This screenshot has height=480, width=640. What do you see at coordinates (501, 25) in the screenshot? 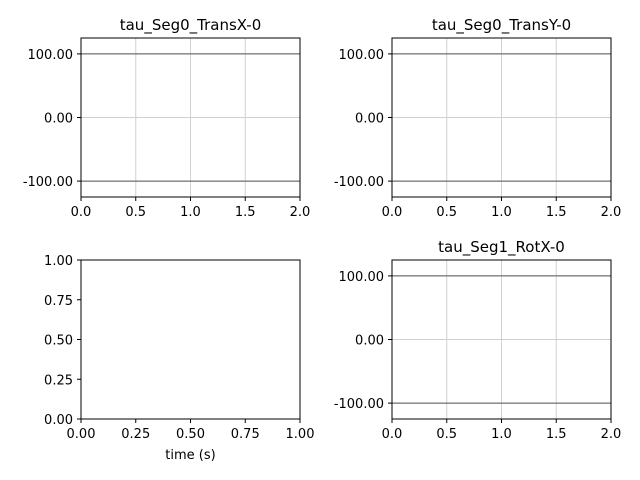
I see `subplot-title: tau_Seg0_TransY-0` at bounding box center [501, 25].